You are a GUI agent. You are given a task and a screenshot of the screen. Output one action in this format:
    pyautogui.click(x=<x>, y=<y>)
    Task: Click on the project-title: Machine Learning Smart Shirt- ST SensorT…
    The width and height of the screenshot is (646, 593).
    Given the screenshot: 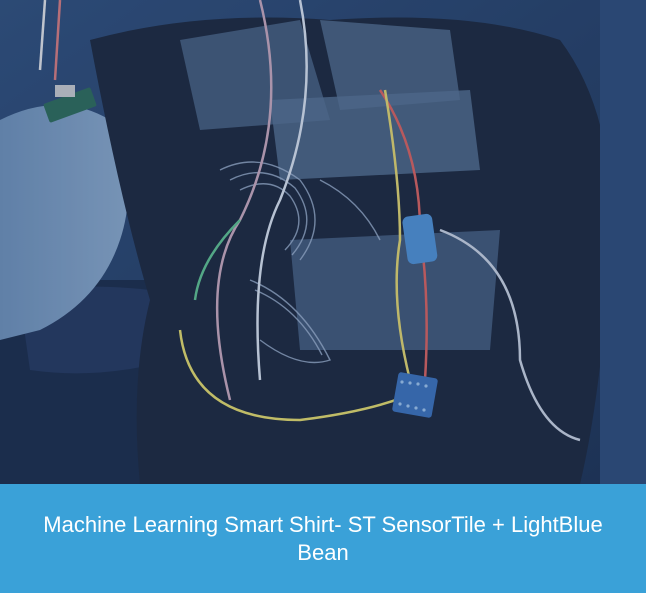 What is the action you would take?
    pyautogui.click(x=323, y=538)
    